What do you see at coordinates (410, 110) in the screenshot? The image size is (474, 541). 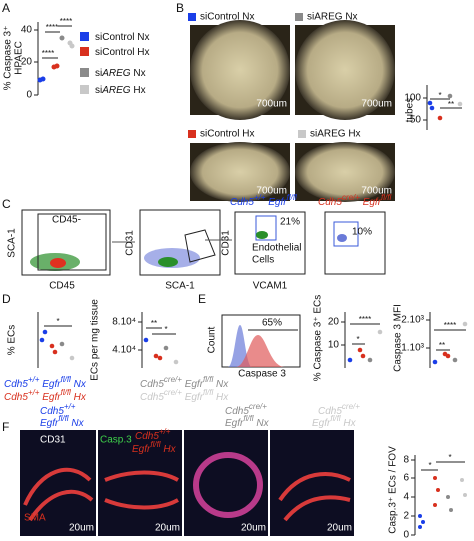 I see `y-label: tubes` at bounding box center [410, 110].